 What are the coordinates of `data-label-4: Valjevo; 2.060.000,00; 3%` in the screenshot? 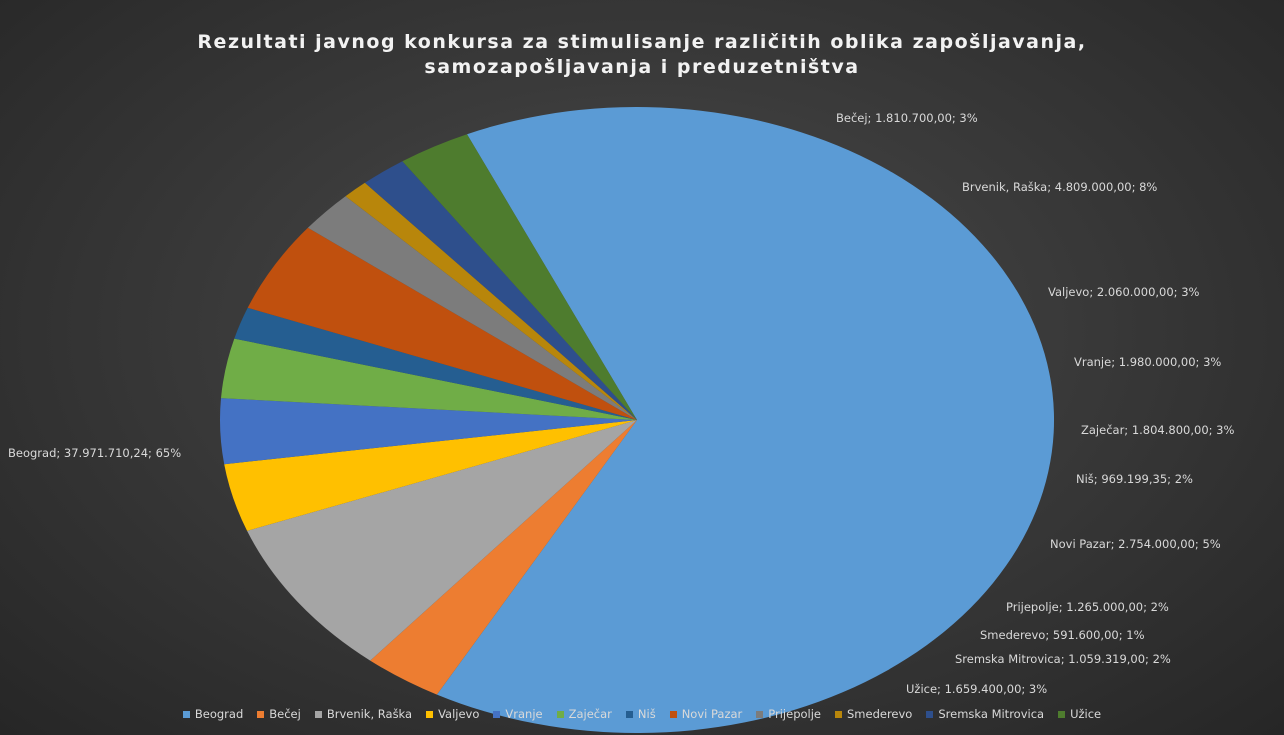 It's located at (1124, 292).